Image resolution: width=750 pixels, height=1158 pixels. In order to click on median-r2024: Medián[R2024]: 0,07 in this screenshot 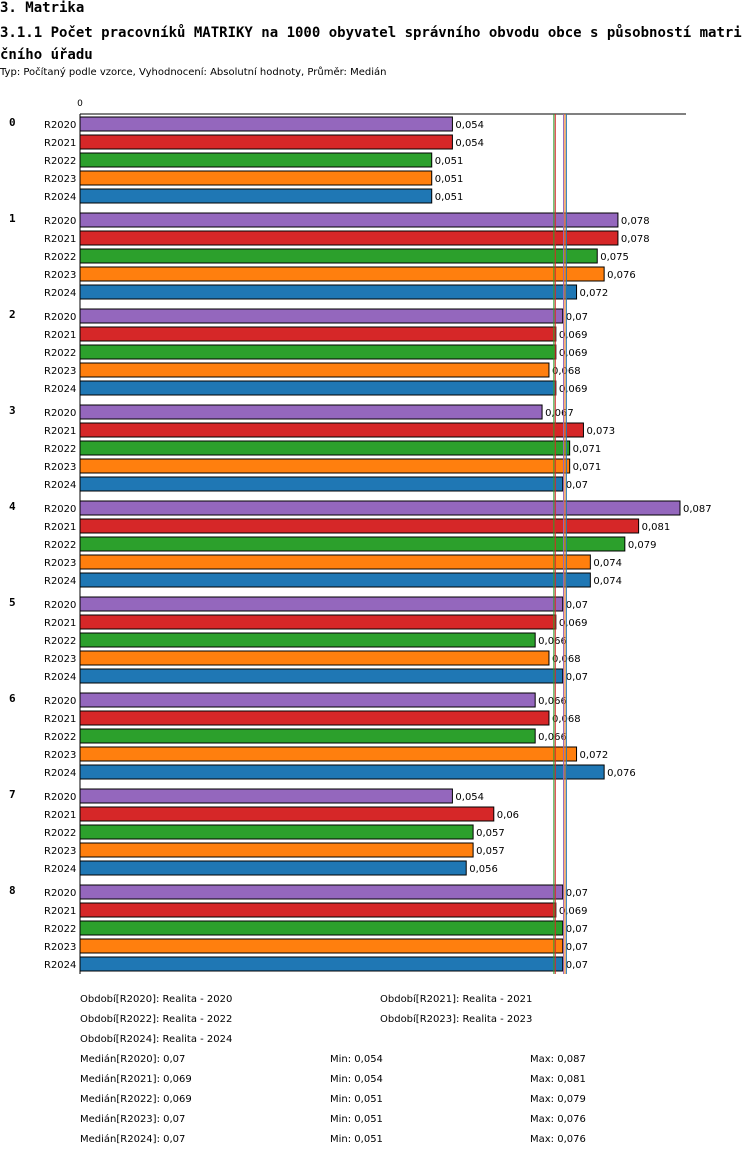, I will do `click(133, 1139)`.